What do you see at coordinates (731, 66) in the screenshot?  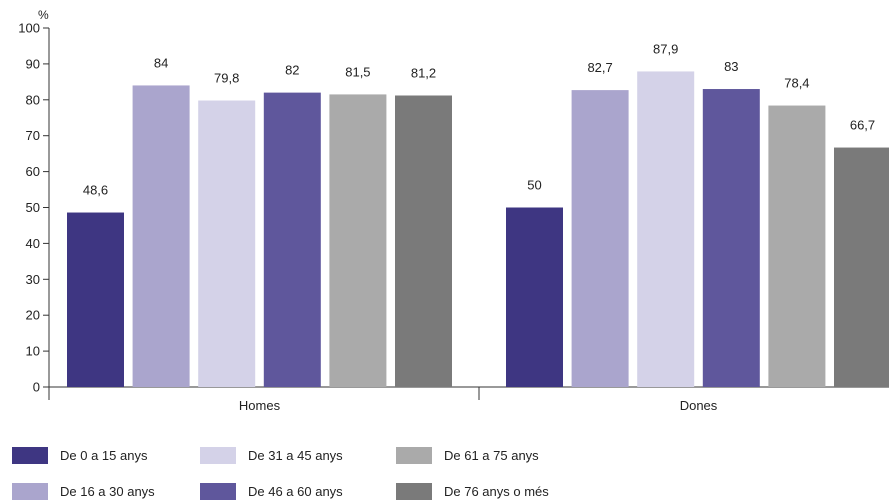 I see `data-label: 83` at bounding box center [731, 66].